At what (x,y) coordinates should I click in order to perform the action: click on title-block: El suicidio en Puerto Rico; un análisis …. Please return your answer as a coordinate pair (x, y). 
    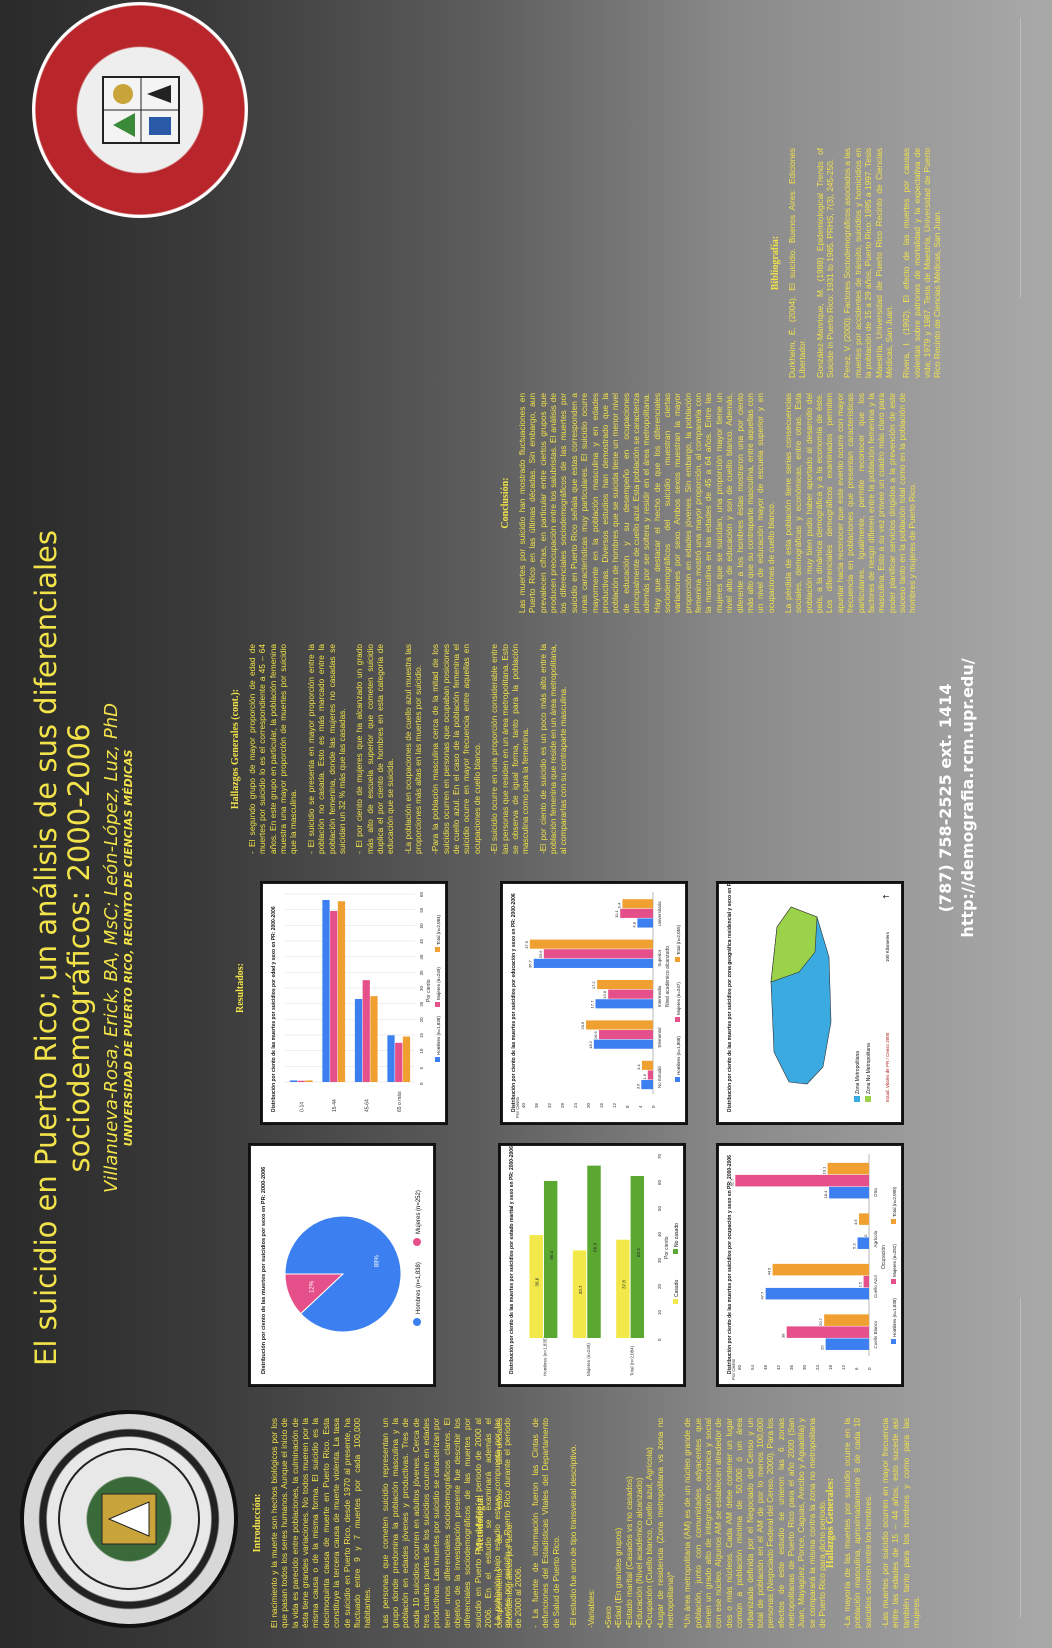
    Looking at the image, I should click on (82, 948).